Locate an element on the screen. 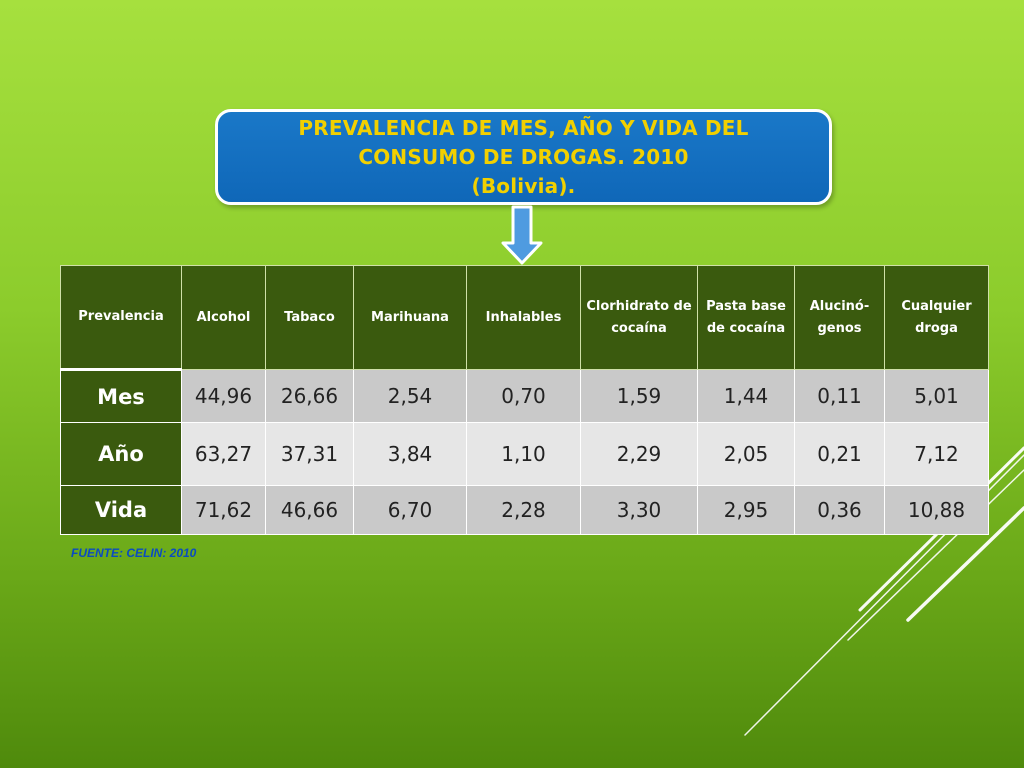 The width and height of the screenshot is (1024, 768). table-cell: 3,84 is located at coordinates (410, 454).